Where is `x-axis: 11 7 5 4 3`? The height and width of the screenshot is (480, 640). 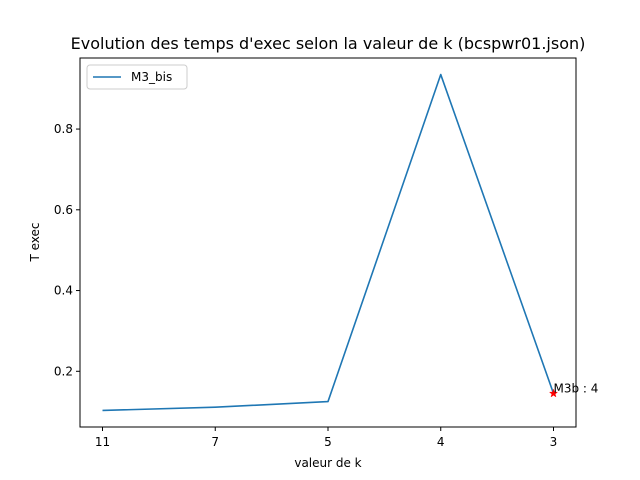
x-axis: 11 7 5 4 3 is located at coordinates (326, 438).